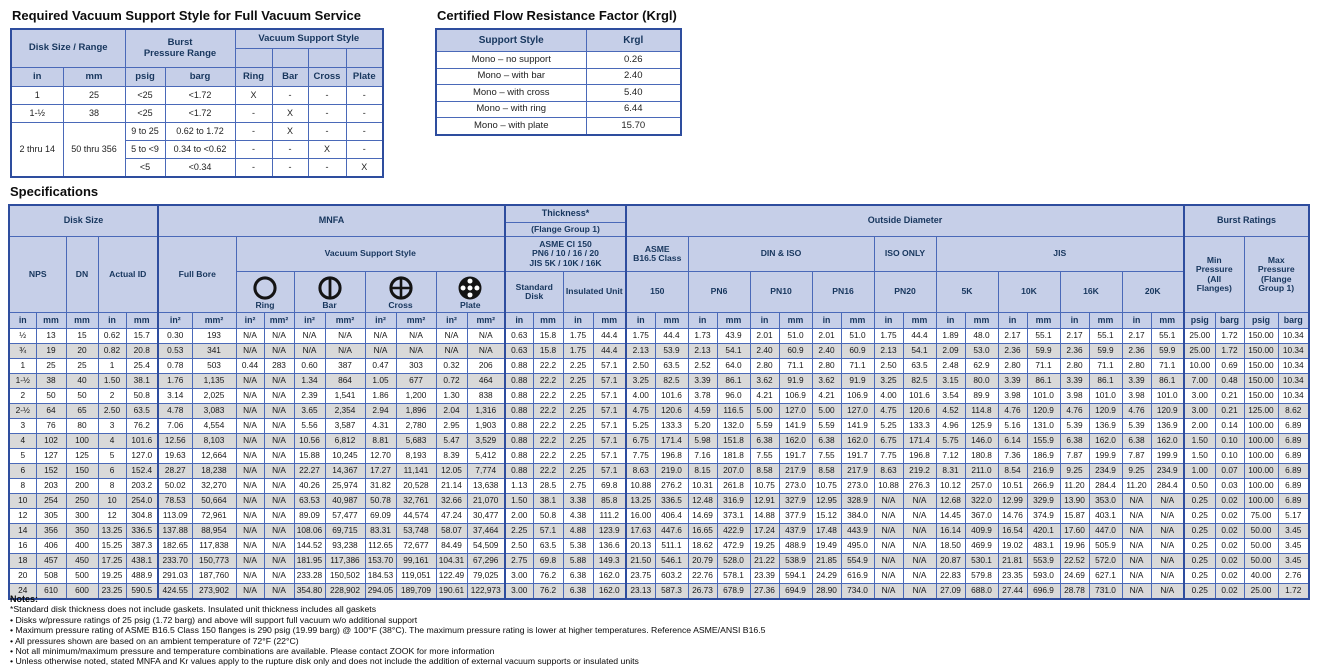  What do you see at coordinates (486, 426) in the screenshot?
I see `cell: 1,903` at bounding box center [486, 426].